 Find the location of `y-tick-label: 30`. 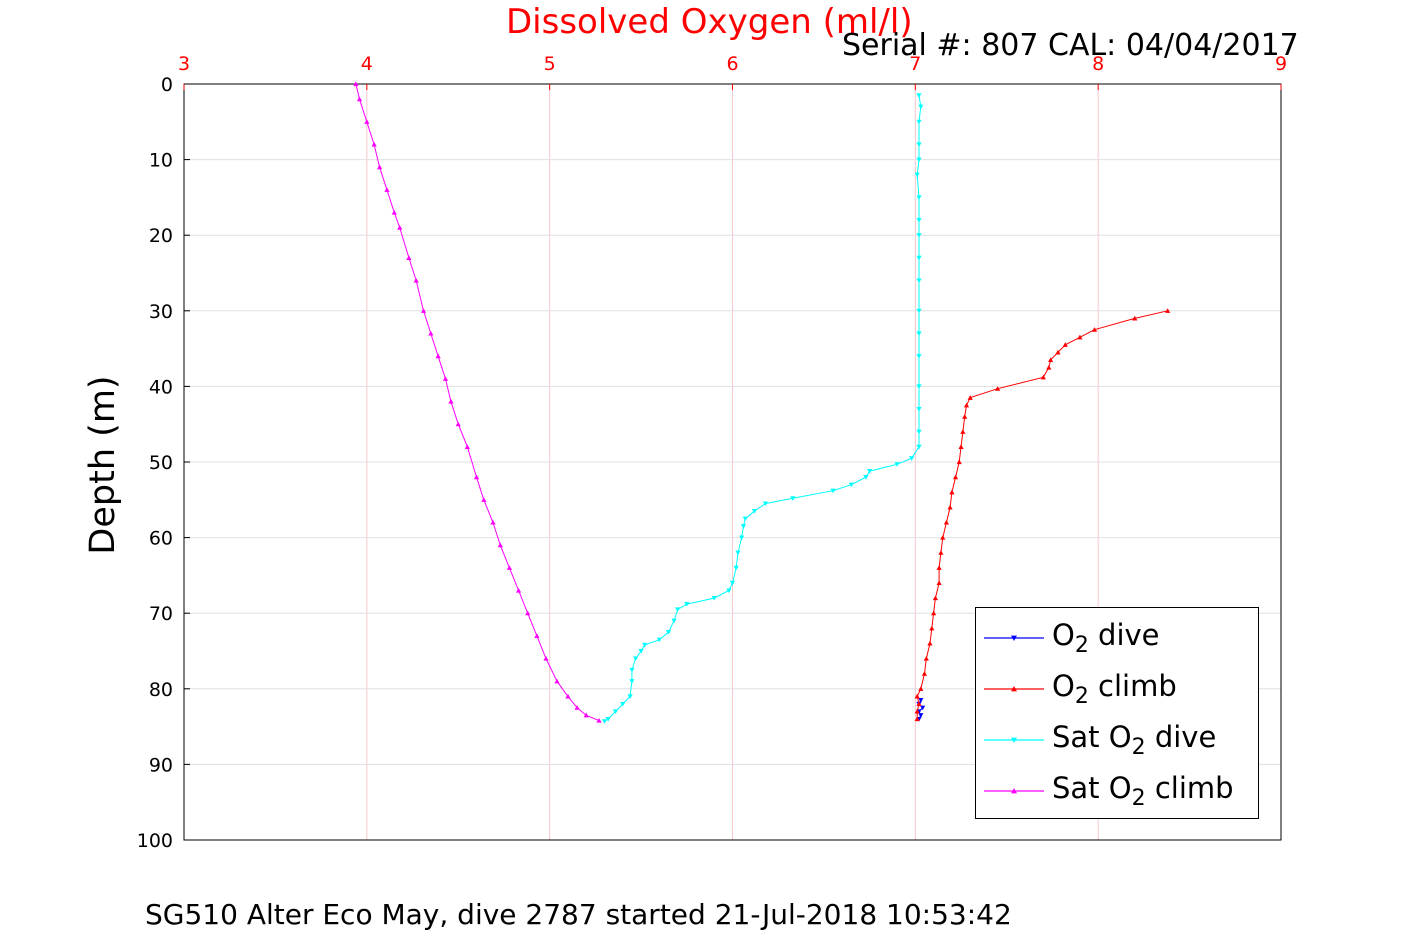

y-tick-label: 30 is located at coordinates (161, 312).